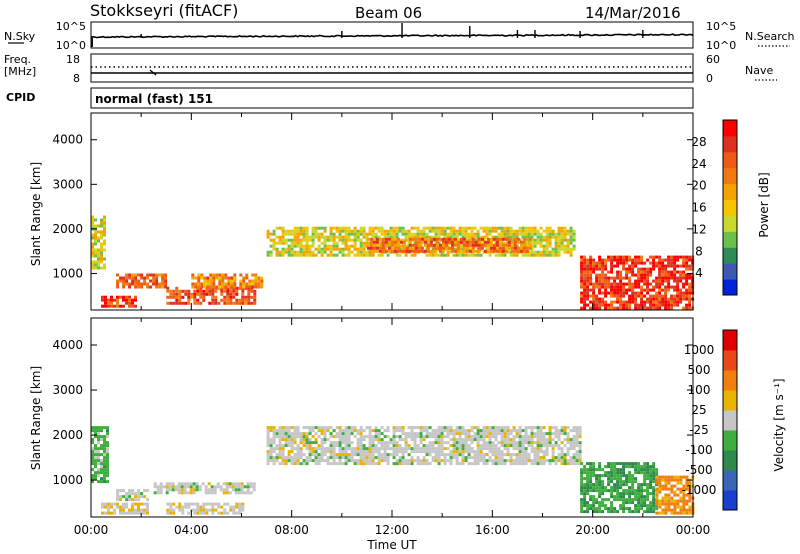  Describe the element at coordinates (164, 10) in the screenshot. I see `station-title: Stokkseyri (fitACF)` at that location.